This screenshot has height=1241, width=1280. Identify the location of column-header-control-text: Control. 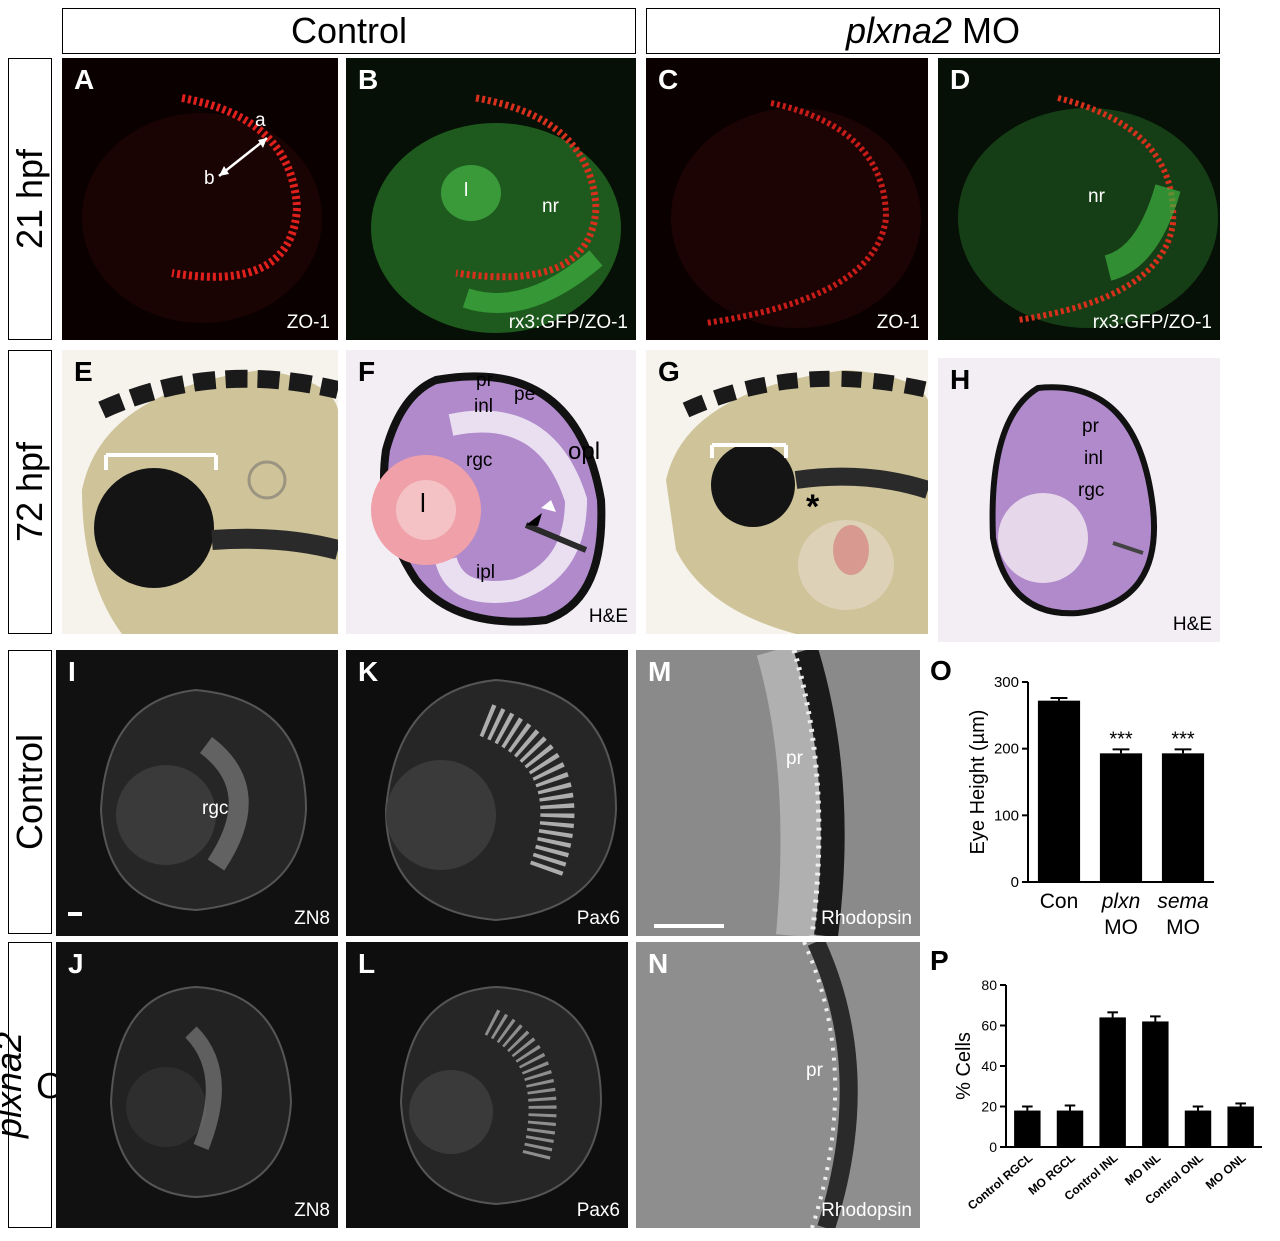
(349, 30).